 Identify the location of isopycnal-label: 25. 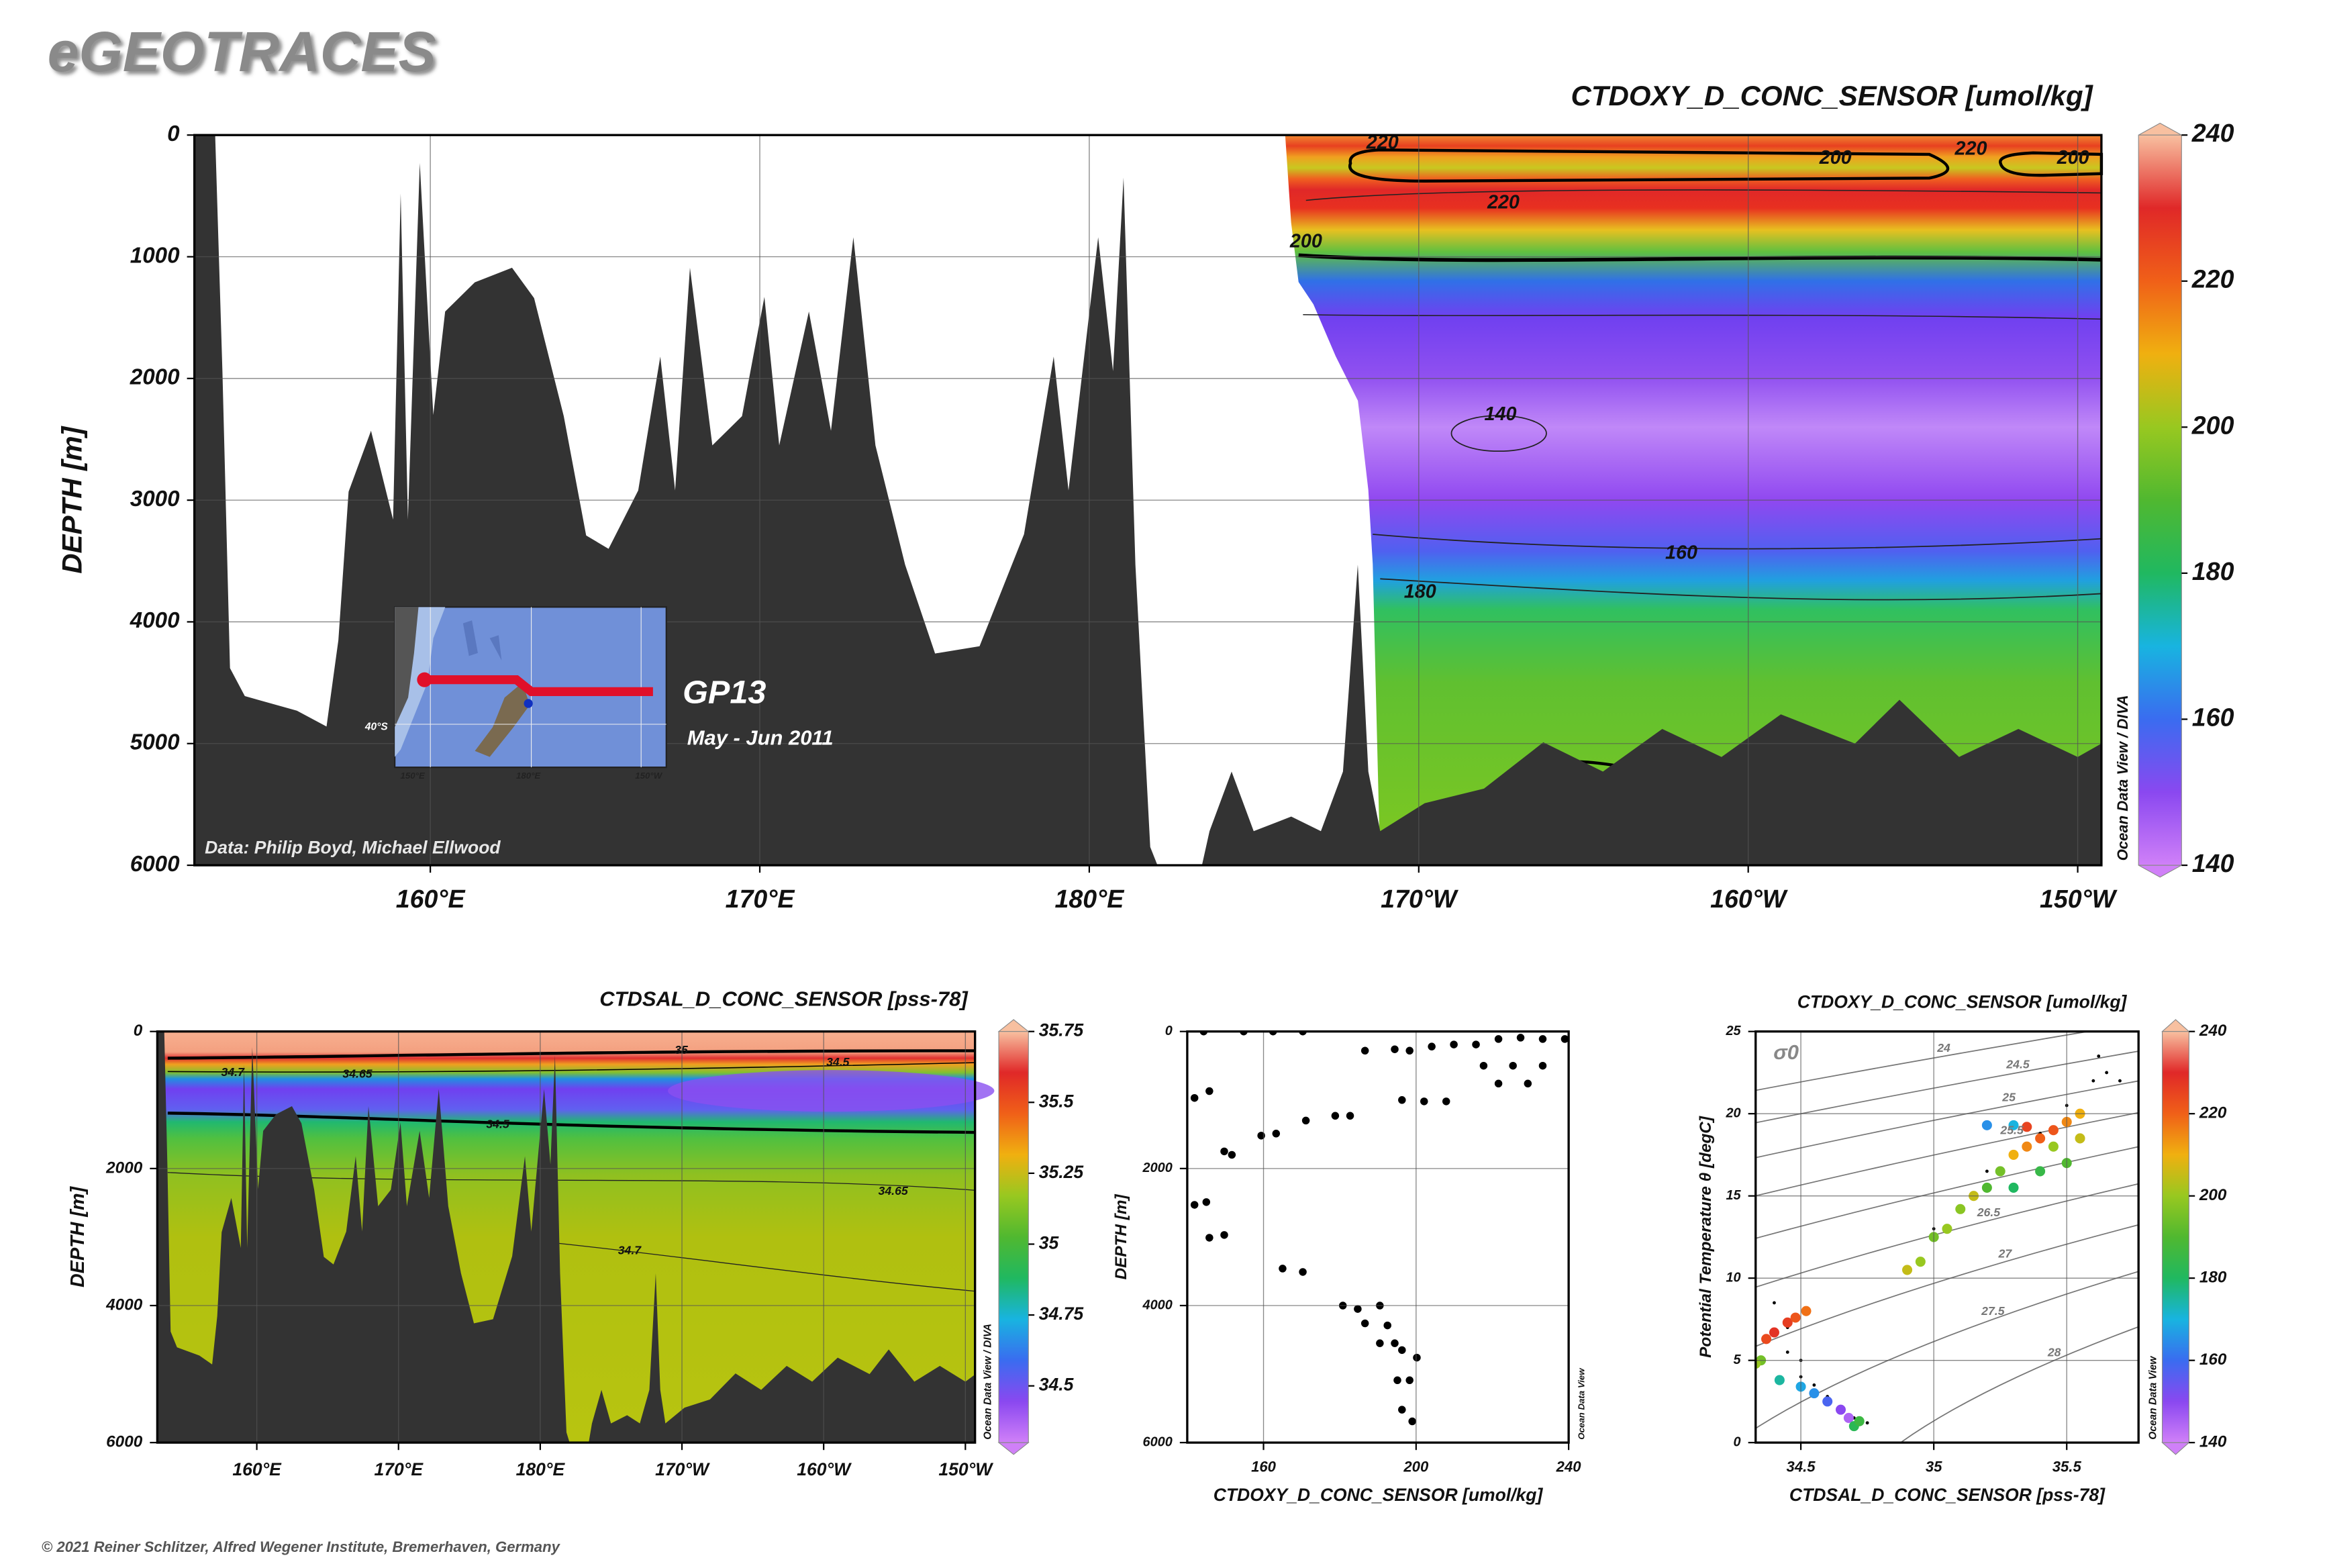
(2008, 1097).